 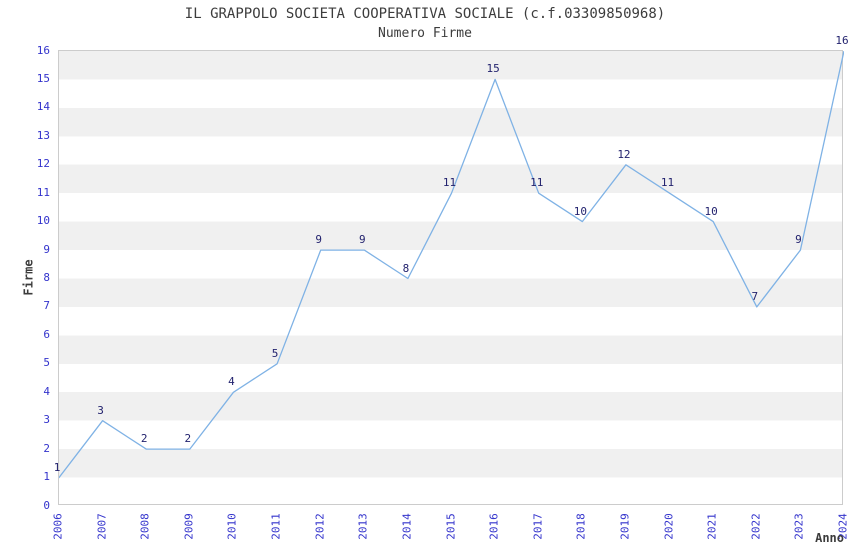 What do you see at coordinates (232, 526) in the screenshot?
I see `x-tick-label: 2010` at bounding box center [232, 526].